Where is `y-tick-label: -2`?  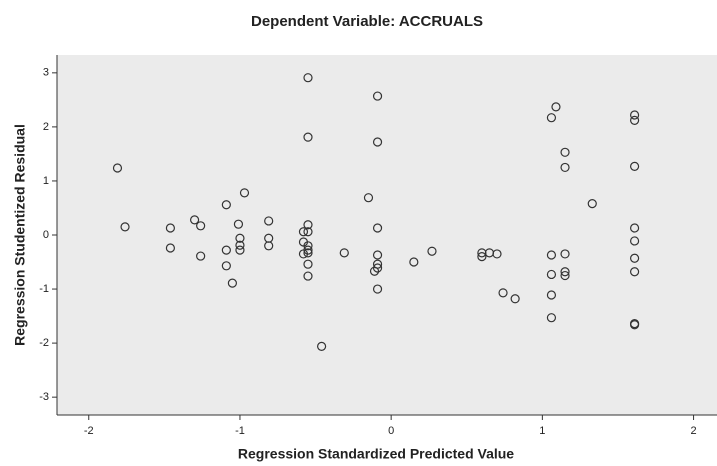
y-tick-label: -2 is located at coordinates (44, 343).